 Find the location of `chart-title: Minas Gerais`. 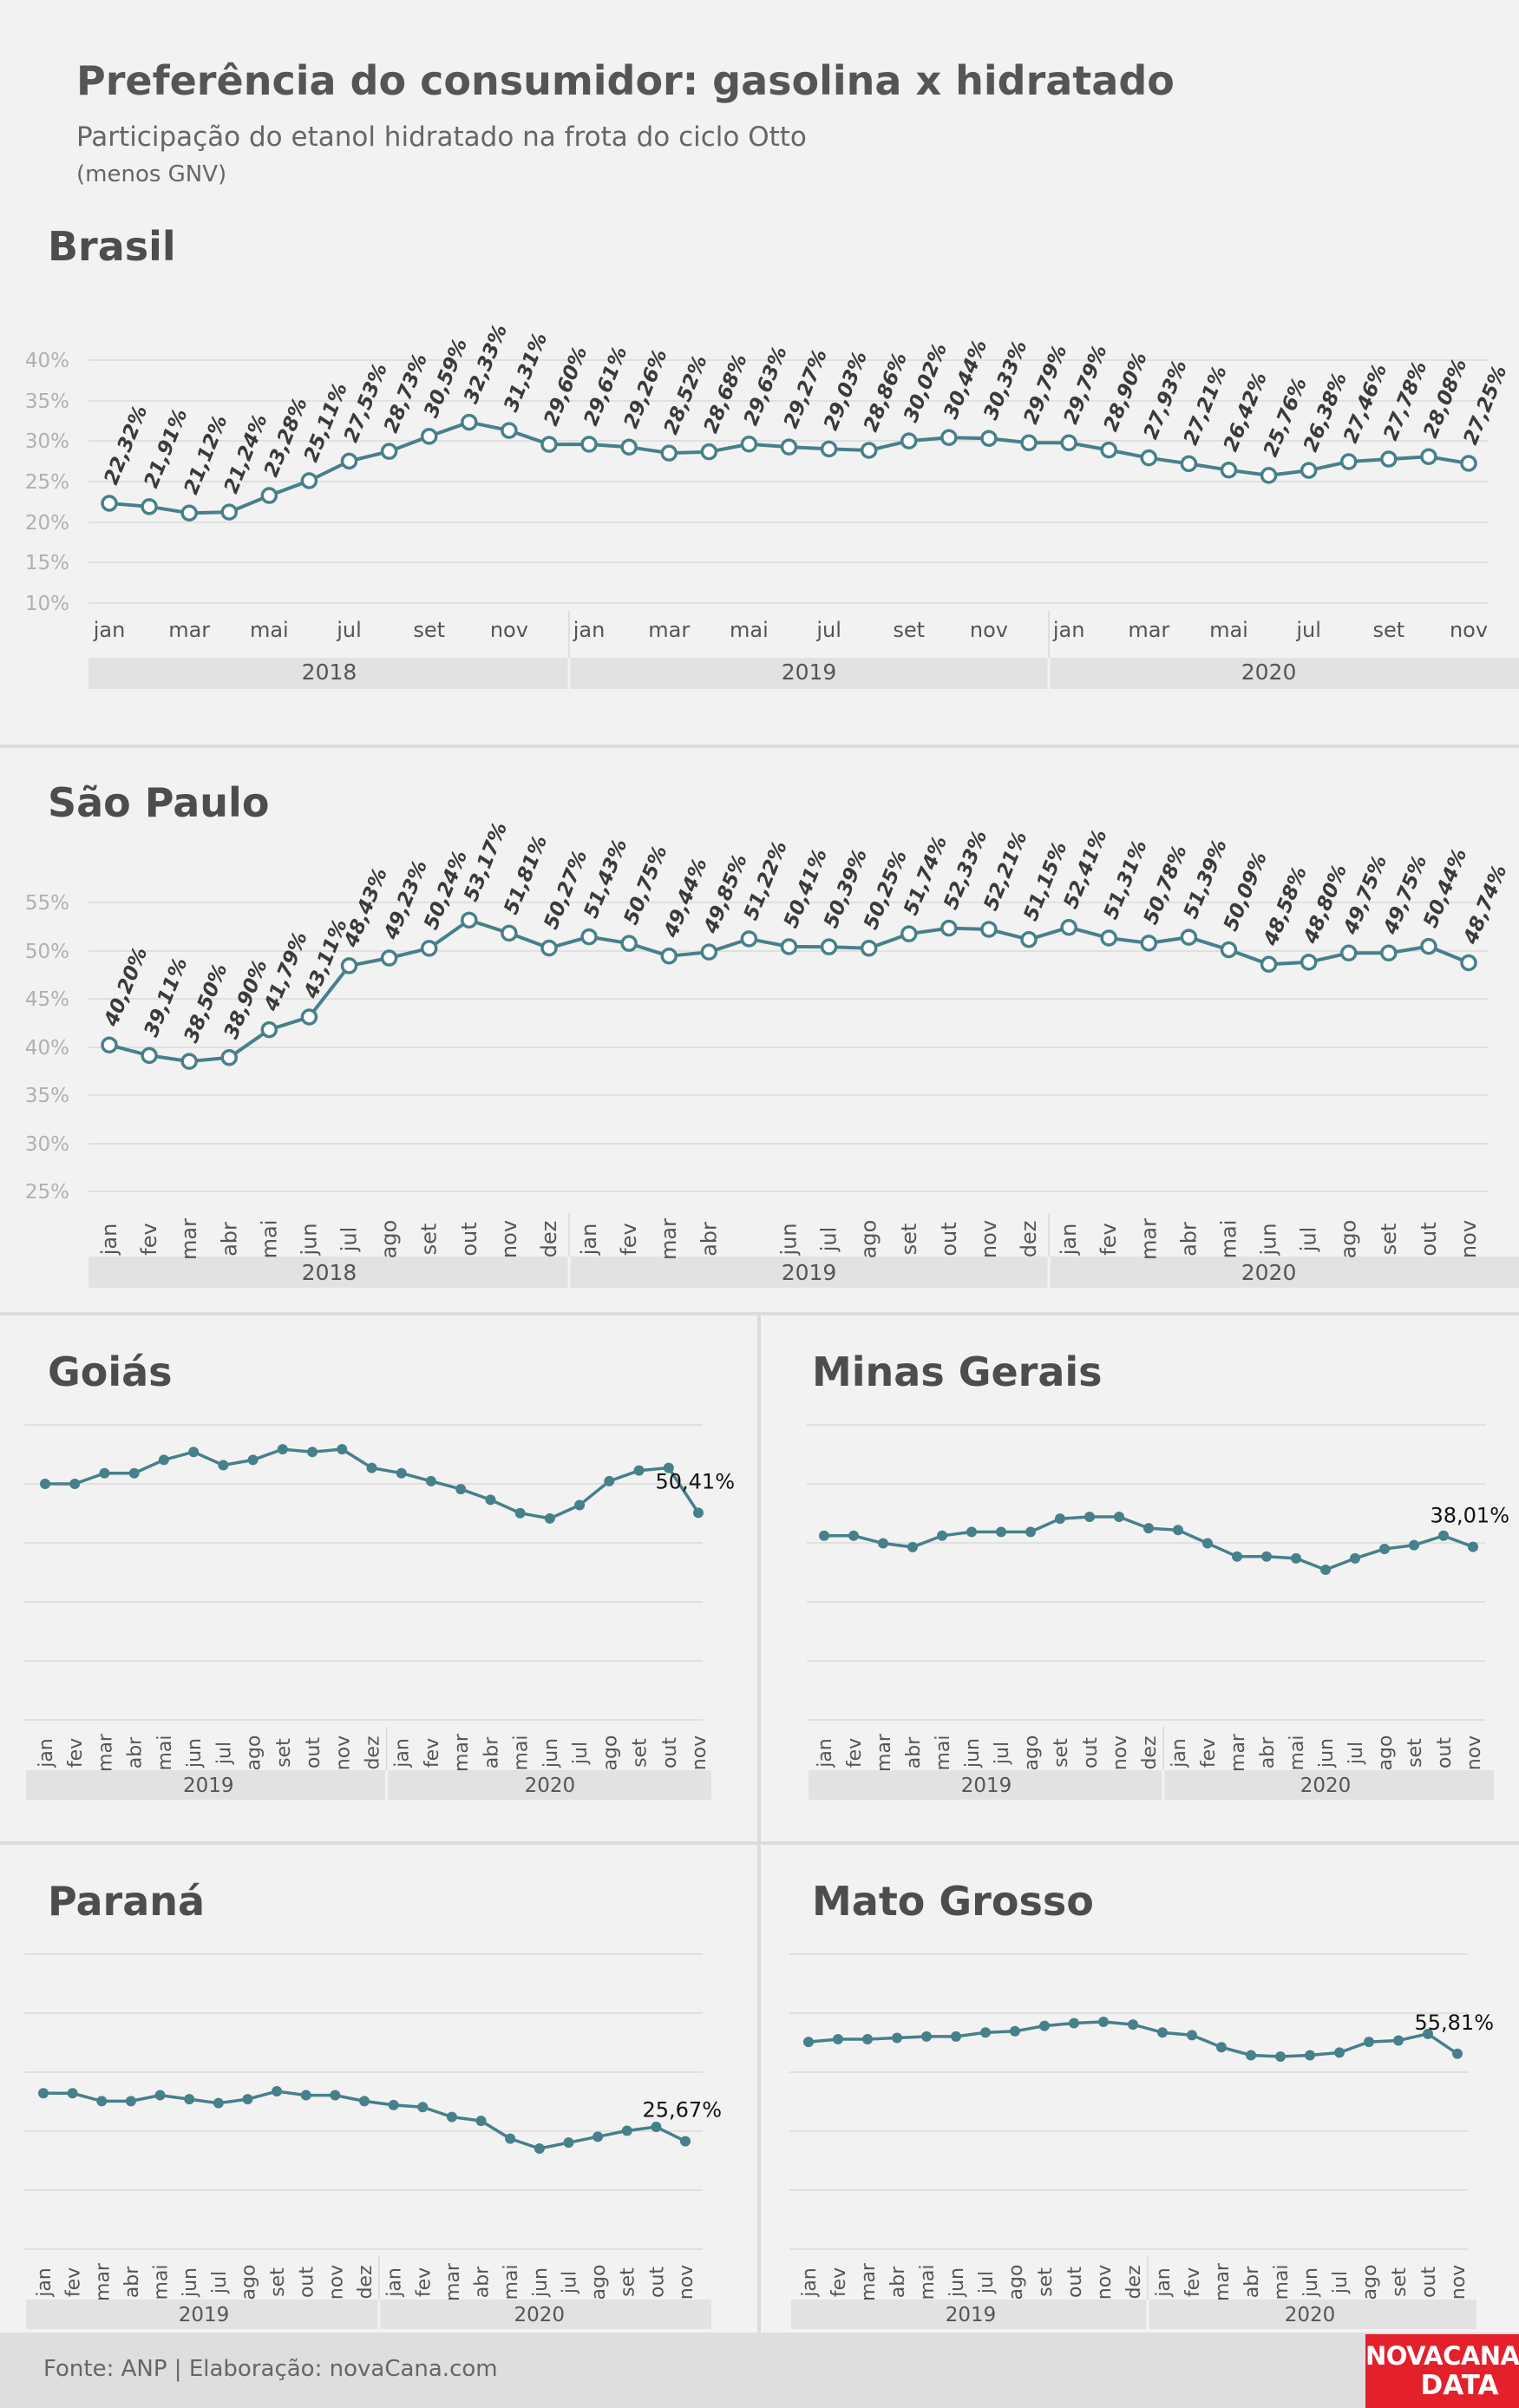

chart-title: Minas Gerais is located at coordinates (957, 1371).